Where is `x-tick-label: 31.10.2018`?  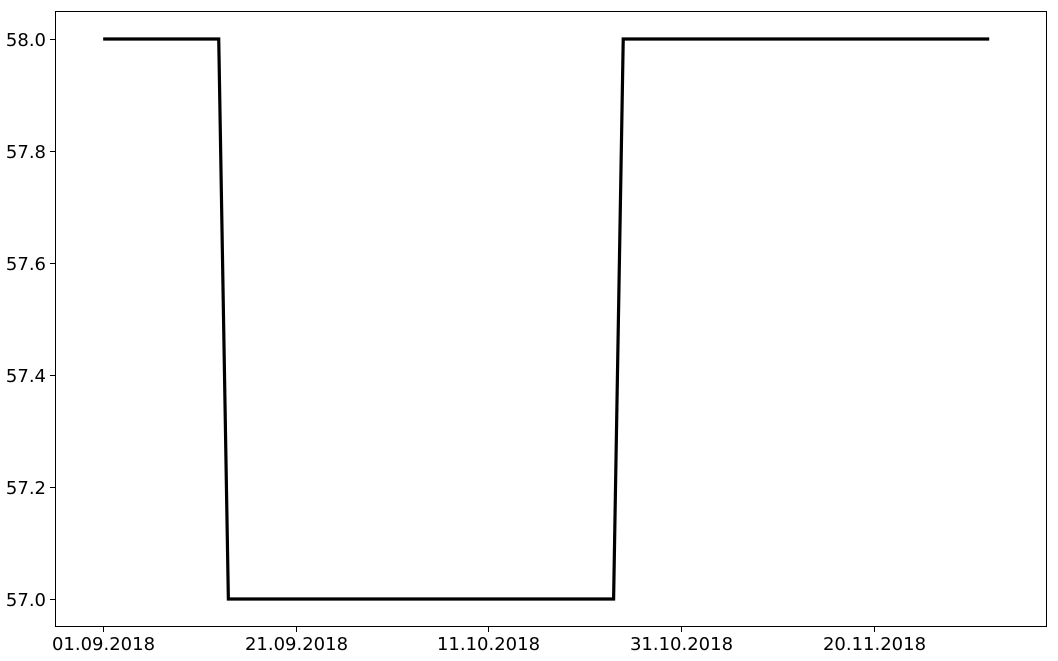 x-tick-label: 31.10.2018 is located at coordinates (681, 644).